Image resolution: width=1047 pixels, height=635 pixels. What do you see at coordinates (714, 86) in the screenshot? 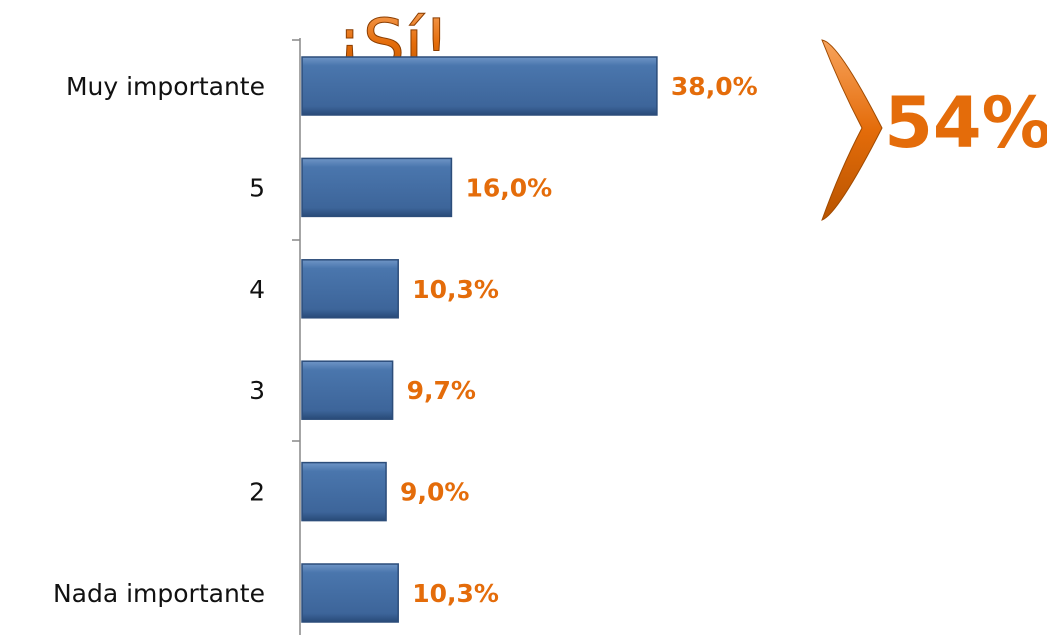
I see `value-label: 38,0%` at bounding box center [714, 86].